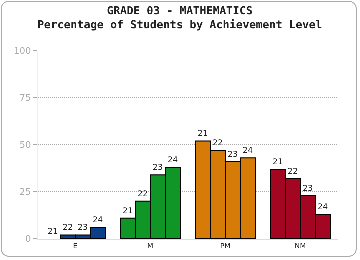  I want to click on y-tick-label: 0, so click(28, 240).